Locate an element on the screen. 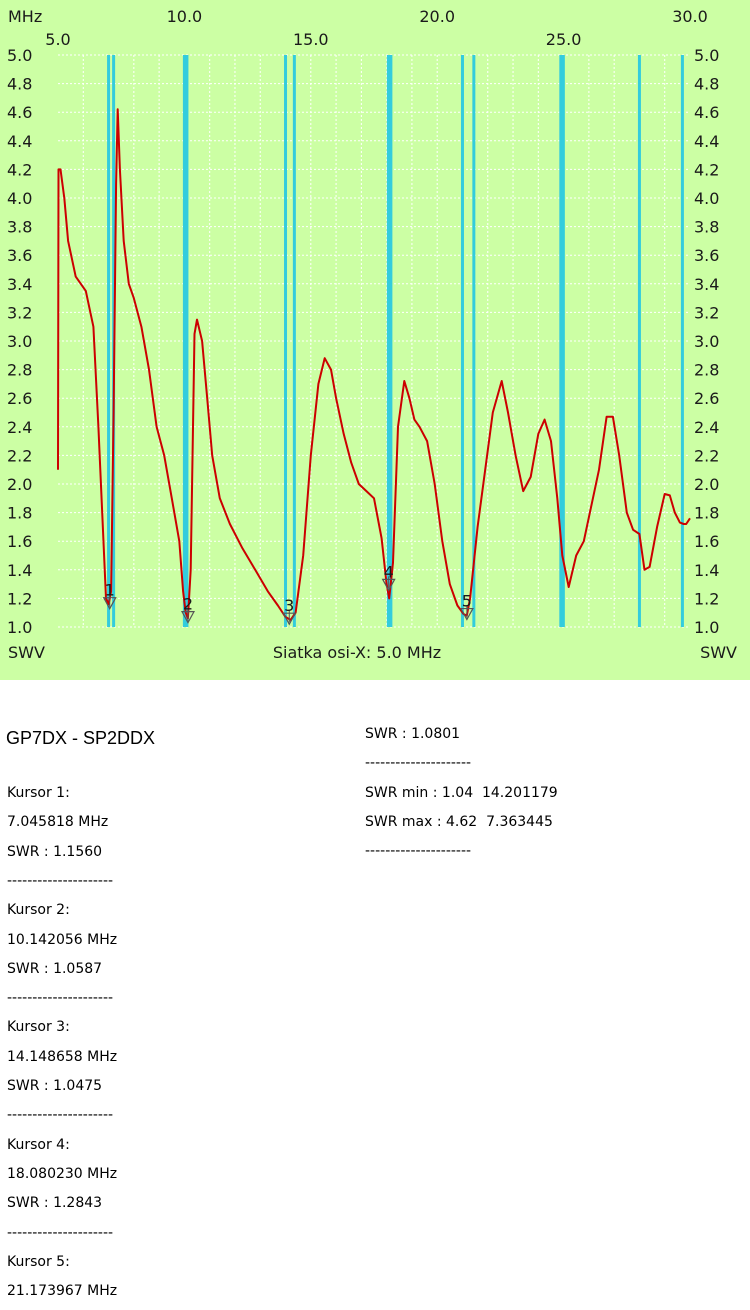 This screenshot has height=1310, width=750. y-tick-label-right: 4.2 is located at coordinates (706, 169).